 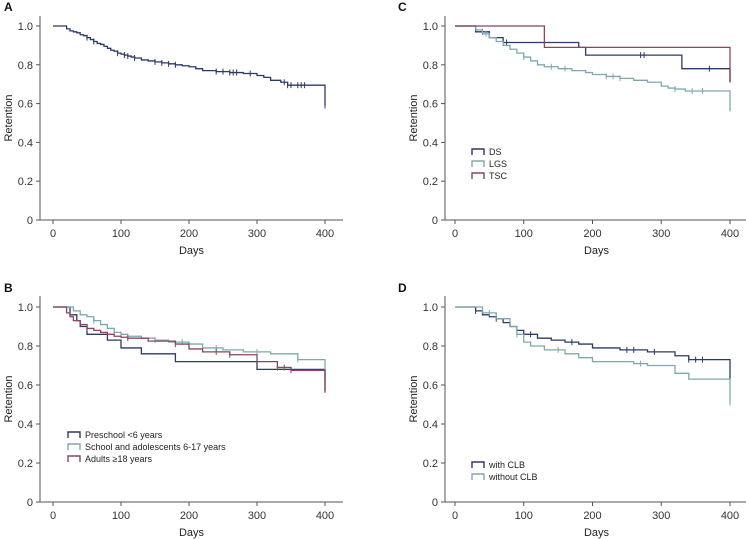 I want to click on panel-letter: A, so click(x=8, y=7).